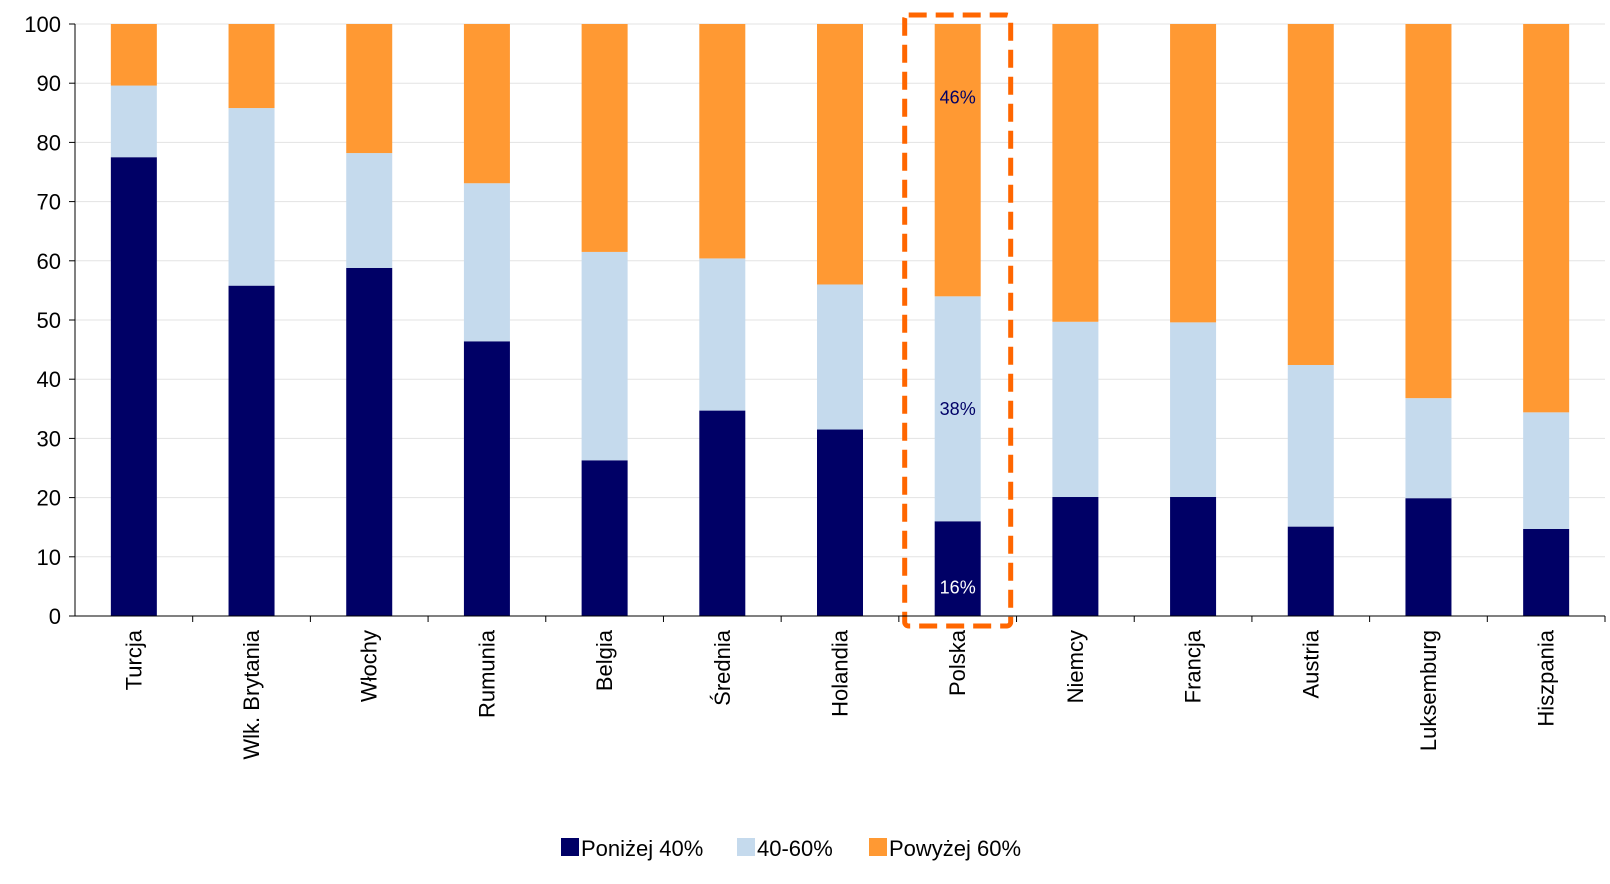 The width and height of the screenshot is (1610, 884). I want to click on x-tick-label: Austria, so click(1310, 663).